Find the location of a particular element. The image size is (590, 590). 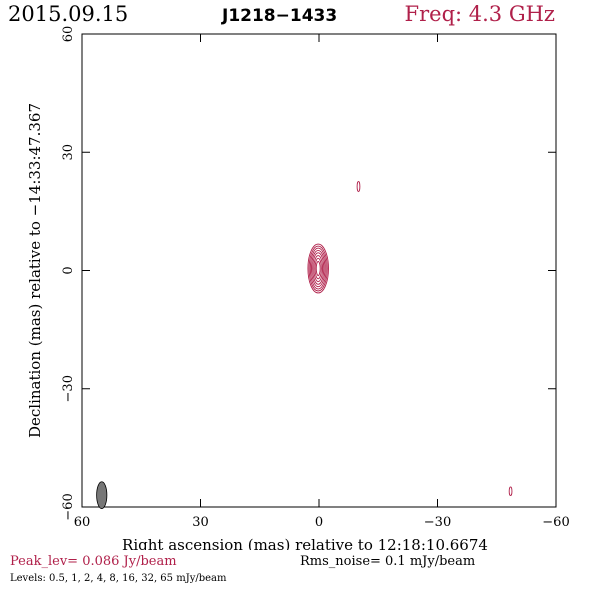

y-tick-label: 60 is located at coordinates (68, 34).